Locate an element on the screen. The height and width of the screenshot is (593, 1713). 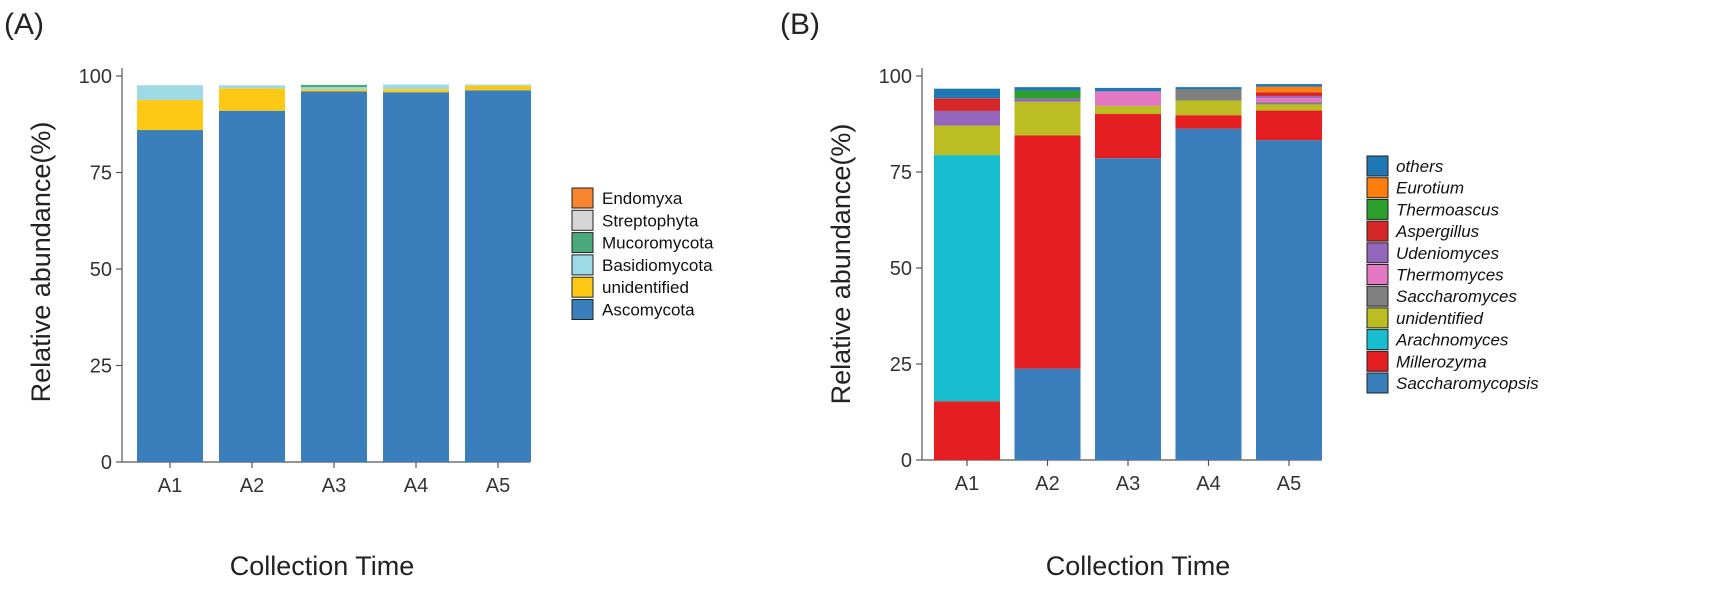
legend-label-arachnomyces: Arachnomyces is located at coordinates (1452, 340).